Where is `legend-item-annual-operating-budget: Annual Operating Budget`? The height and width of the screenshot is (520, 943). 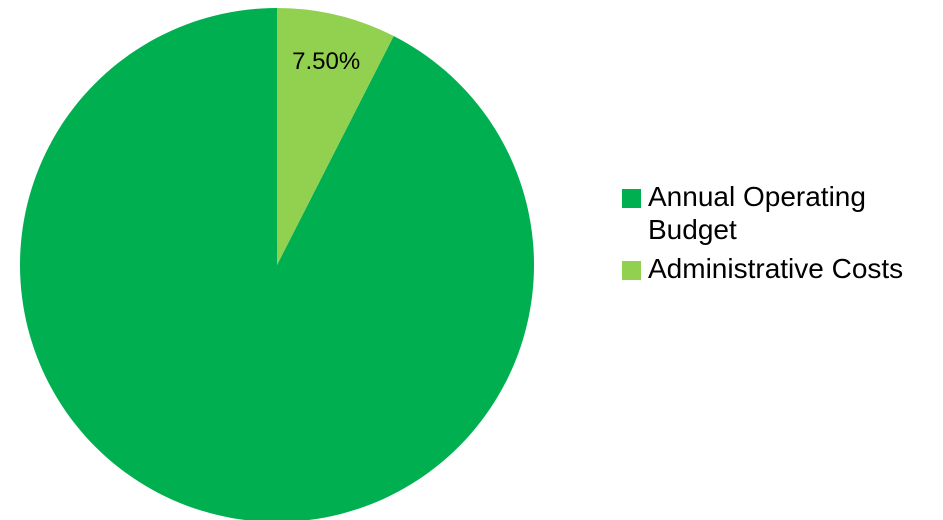 legend-item-annual-operating-budget: Annual Operating Budget is located at coordinates (781, 213).